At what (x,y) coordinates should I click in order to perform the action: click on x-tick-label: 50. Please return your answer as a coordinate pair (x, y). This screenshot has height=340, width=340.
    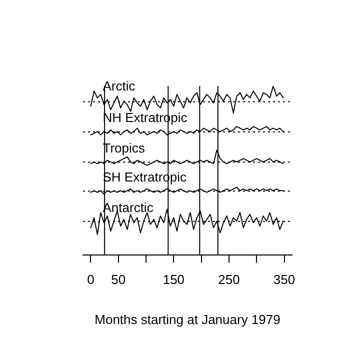
    Looking at the image, I should click on (118, 280).